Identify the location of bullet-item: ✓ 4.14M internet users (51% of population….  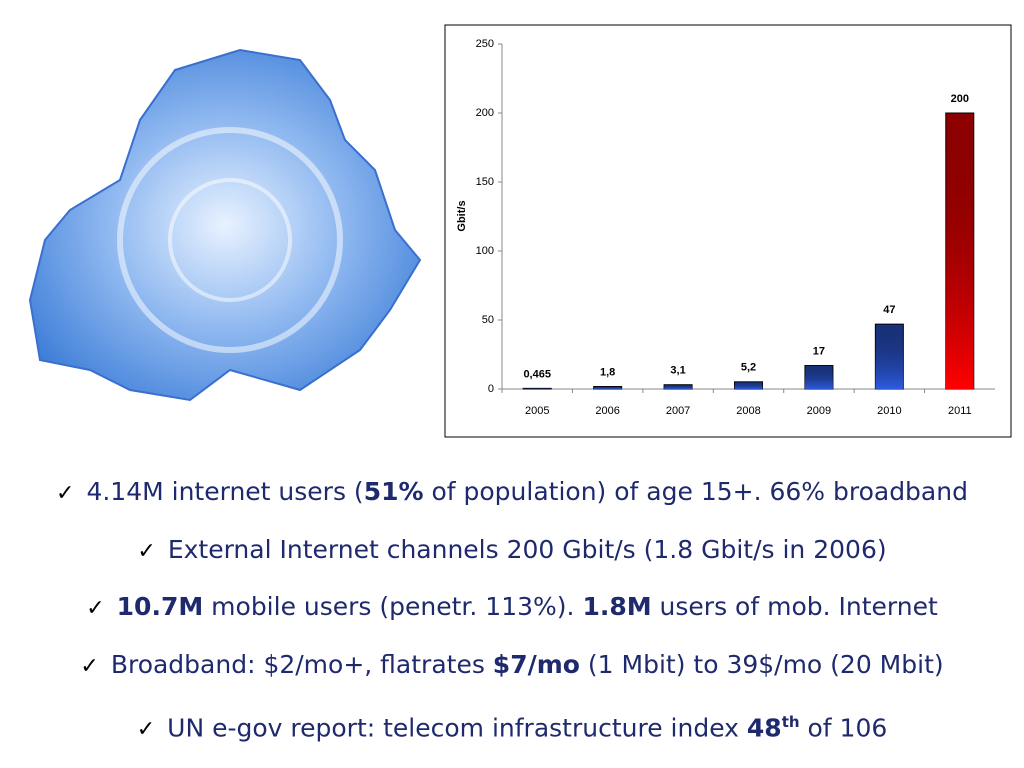
(512, 499).